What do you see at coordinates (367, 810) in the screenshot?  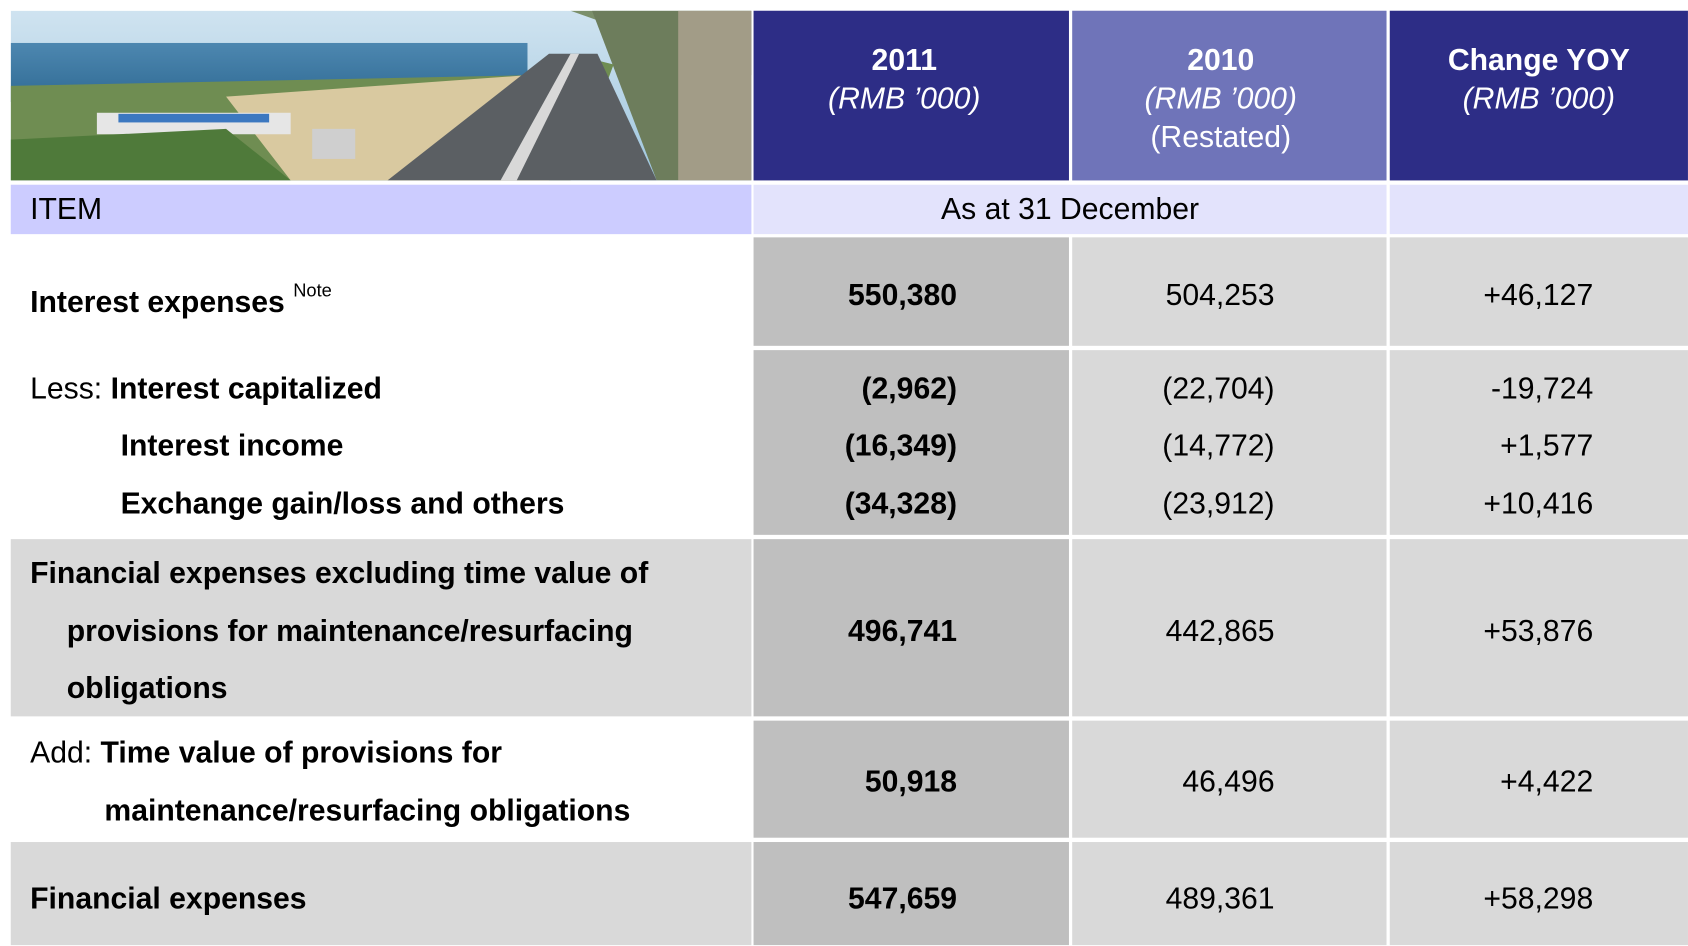 I see `row-label: maintenance/resurfacing obligations` at bounding box center [367, 810].